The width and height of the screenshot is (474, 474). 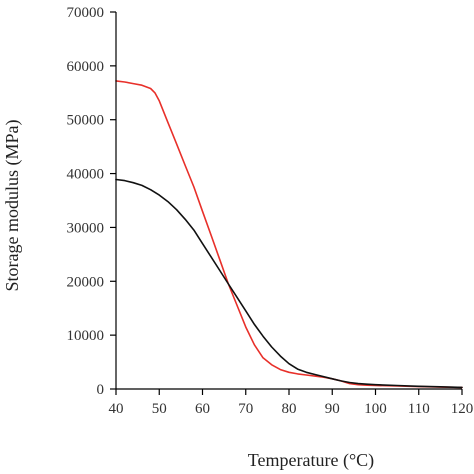 I want to click on x-tick-label: 80, so click(x=289, y=409).